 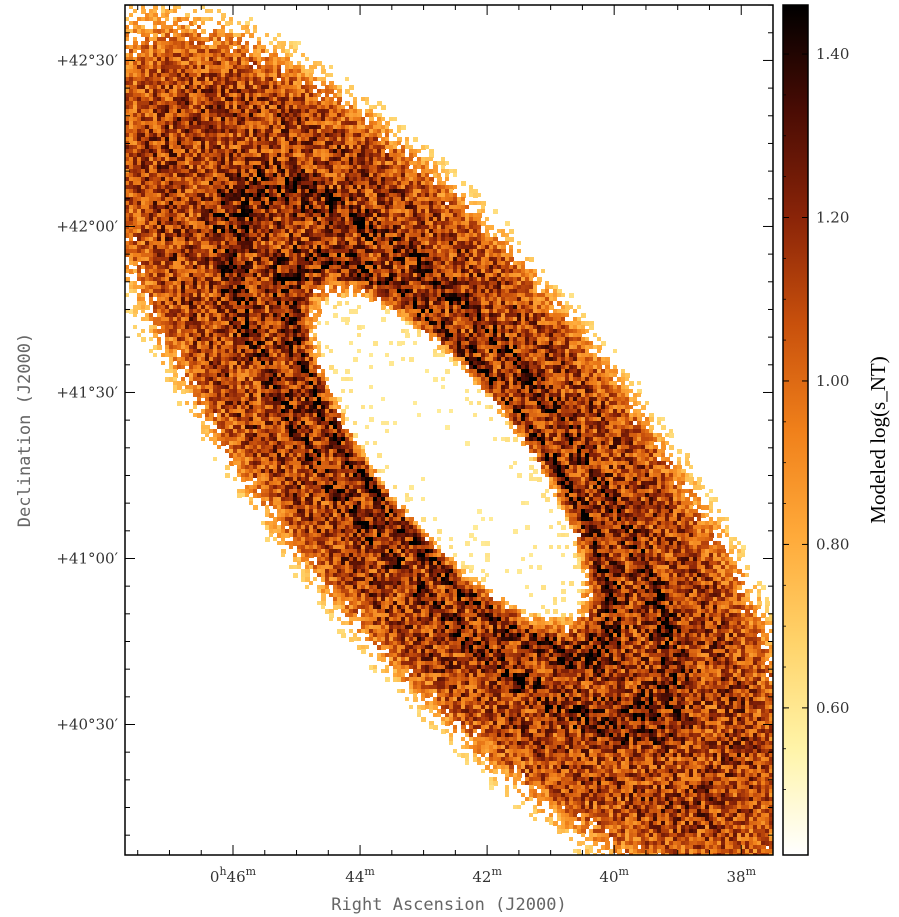 I want to click on colorbar-frame, so click(x=795, y=430).